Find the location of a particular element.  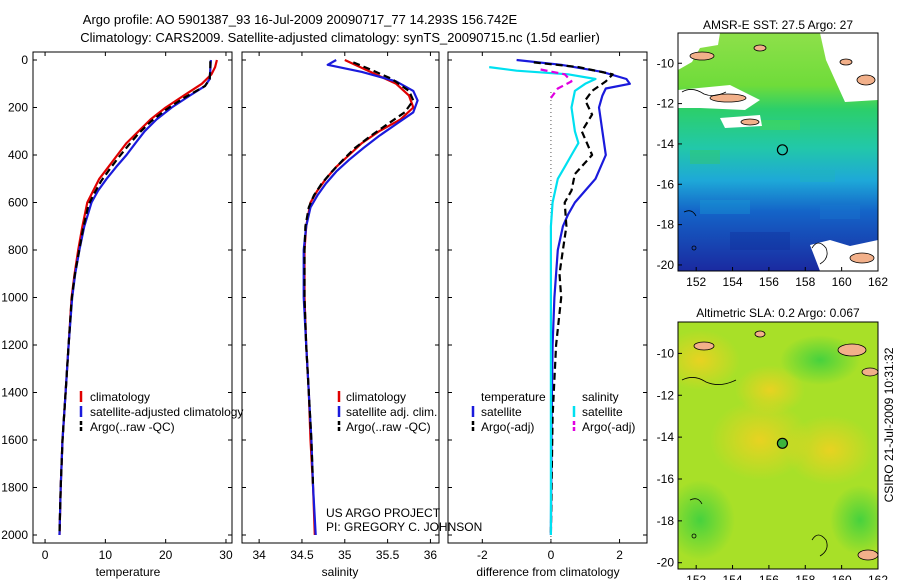

y-tick-label: 600 is located at coordinates (18, 203).